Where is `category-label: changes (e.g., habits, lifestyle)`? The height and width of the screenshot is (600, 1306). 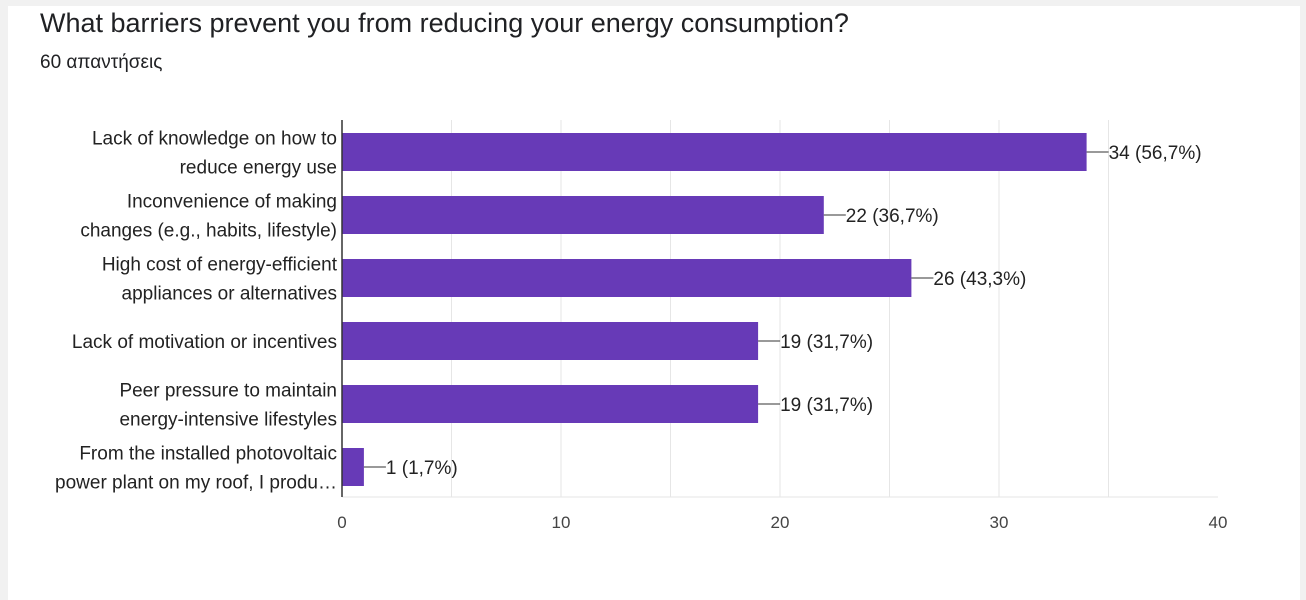
category-label: changes (e.g., habits, lifestyle) is located at coordinates (208, 231).